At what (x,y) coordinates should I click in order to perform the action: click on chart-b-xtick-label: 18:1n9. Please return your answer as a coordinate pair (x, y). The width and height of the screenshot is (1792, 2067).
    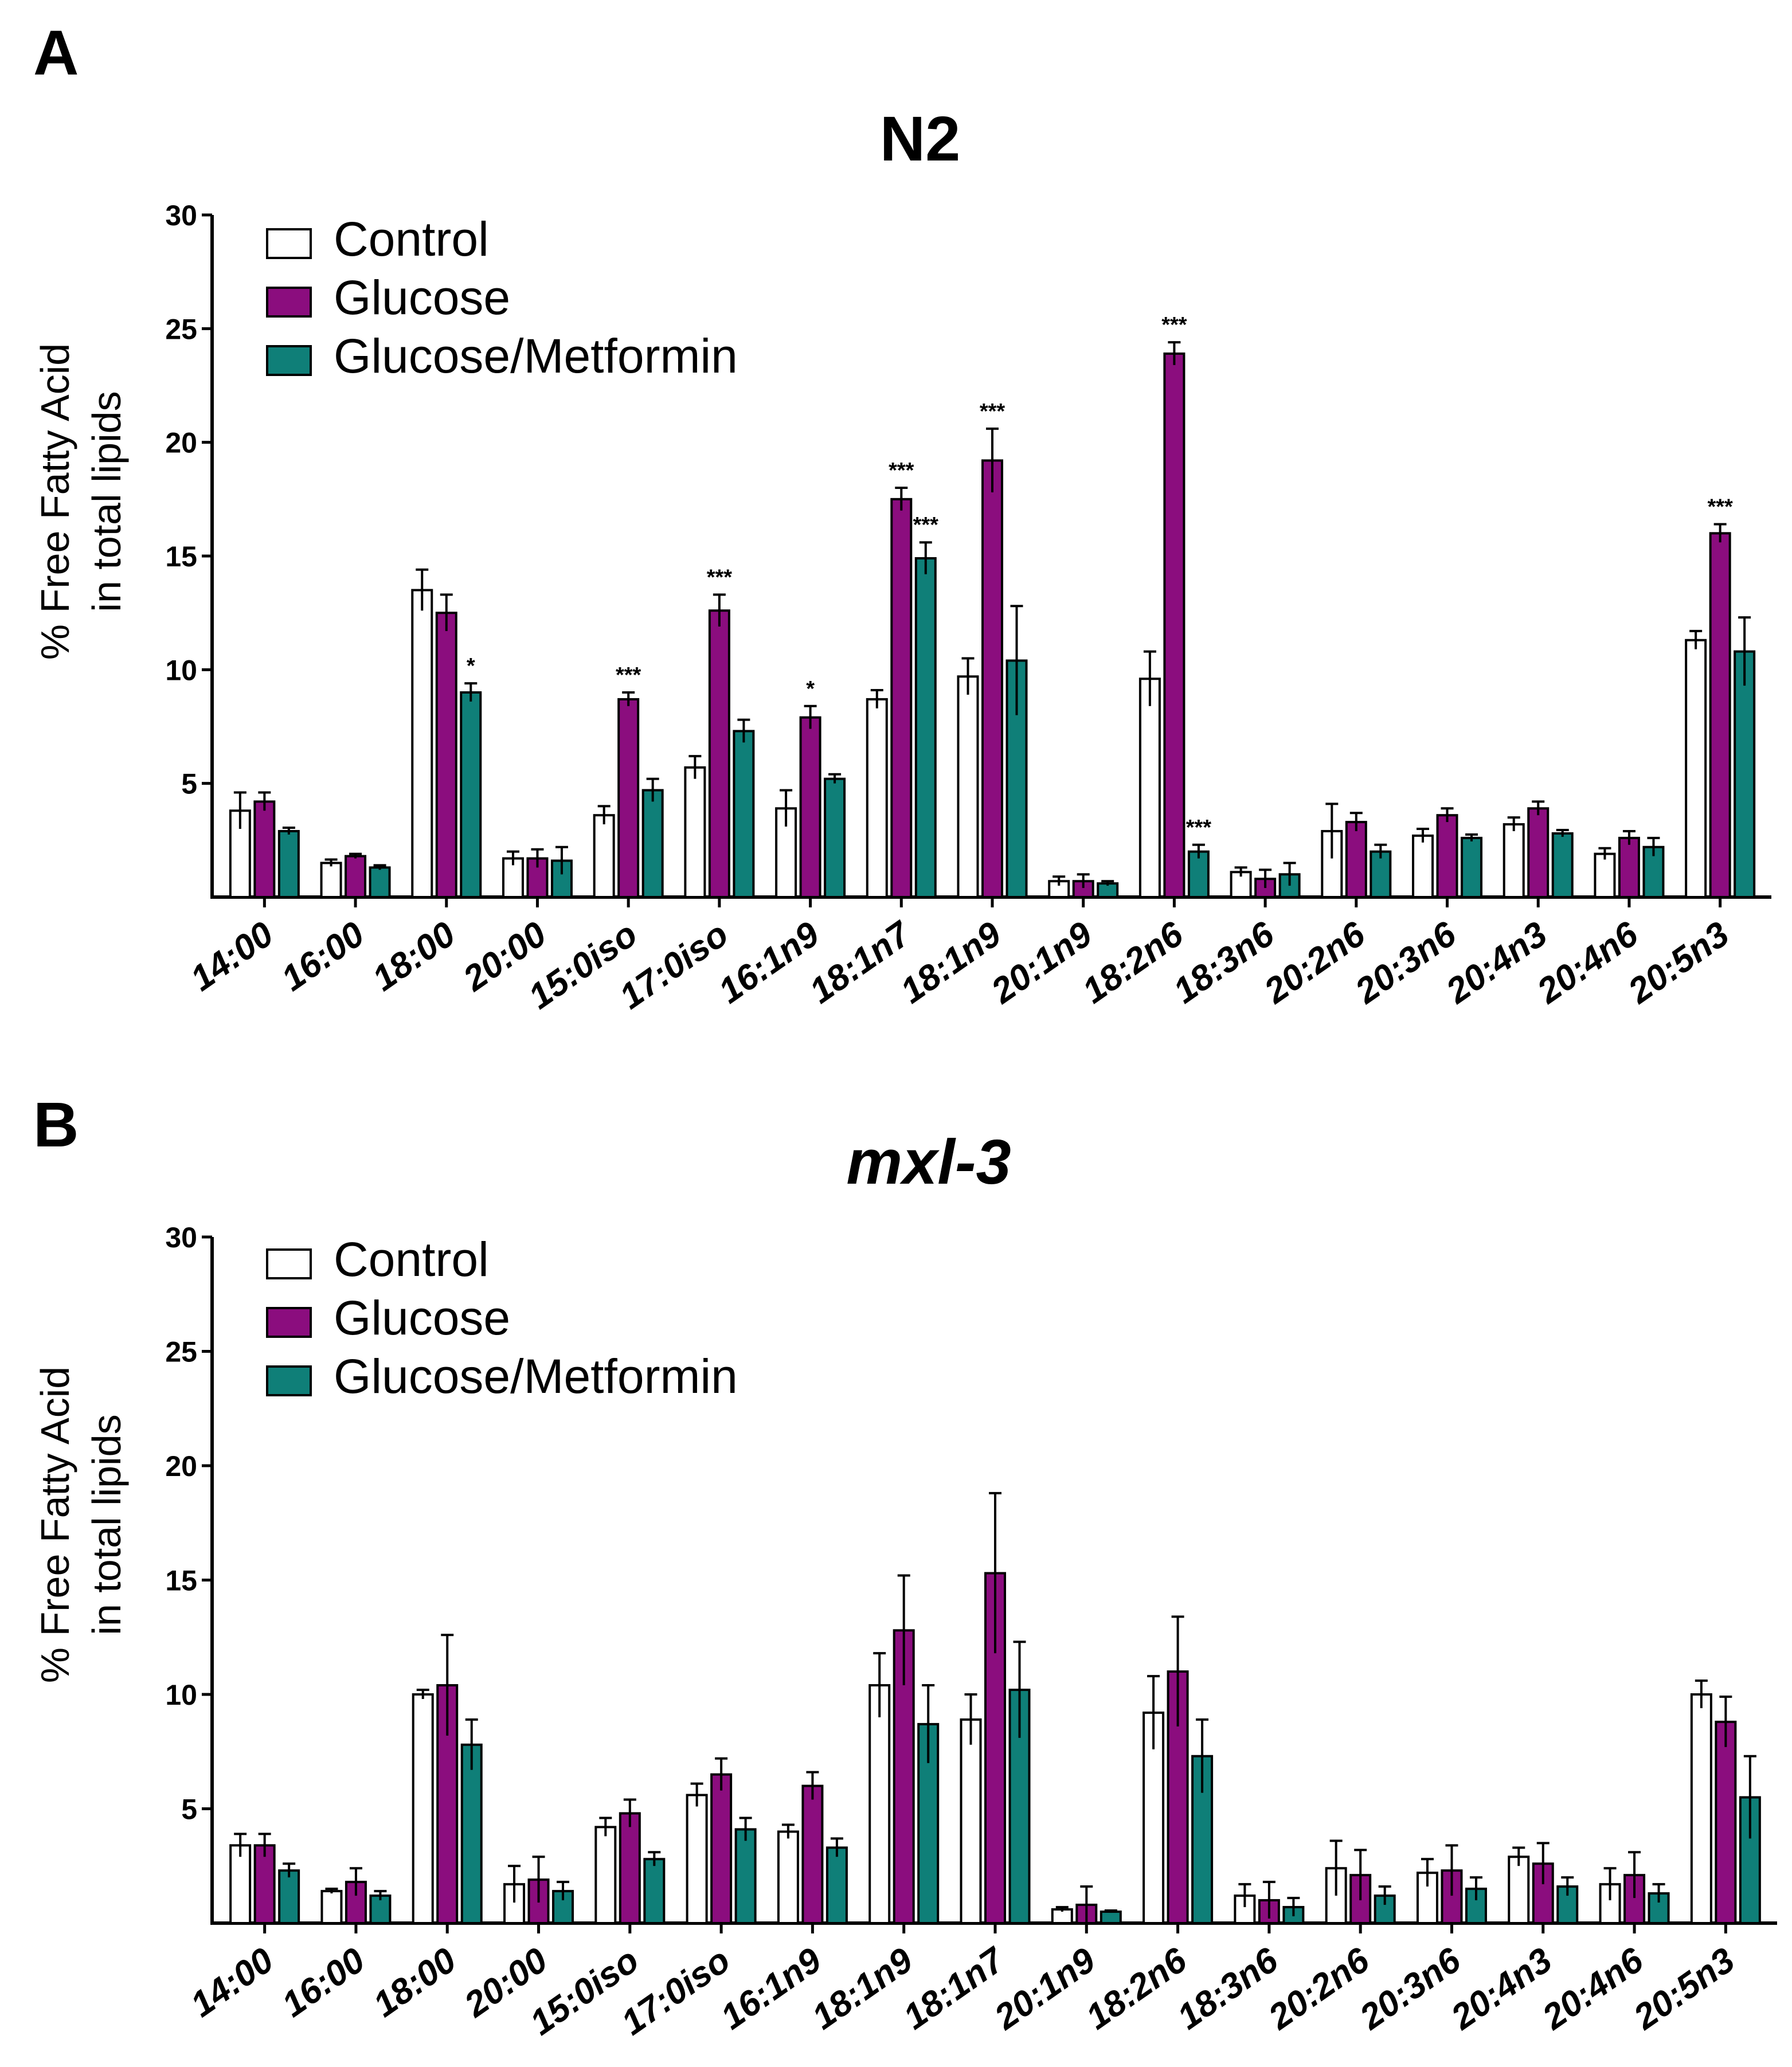
    Looking at the image, I should click on (862, 1989).